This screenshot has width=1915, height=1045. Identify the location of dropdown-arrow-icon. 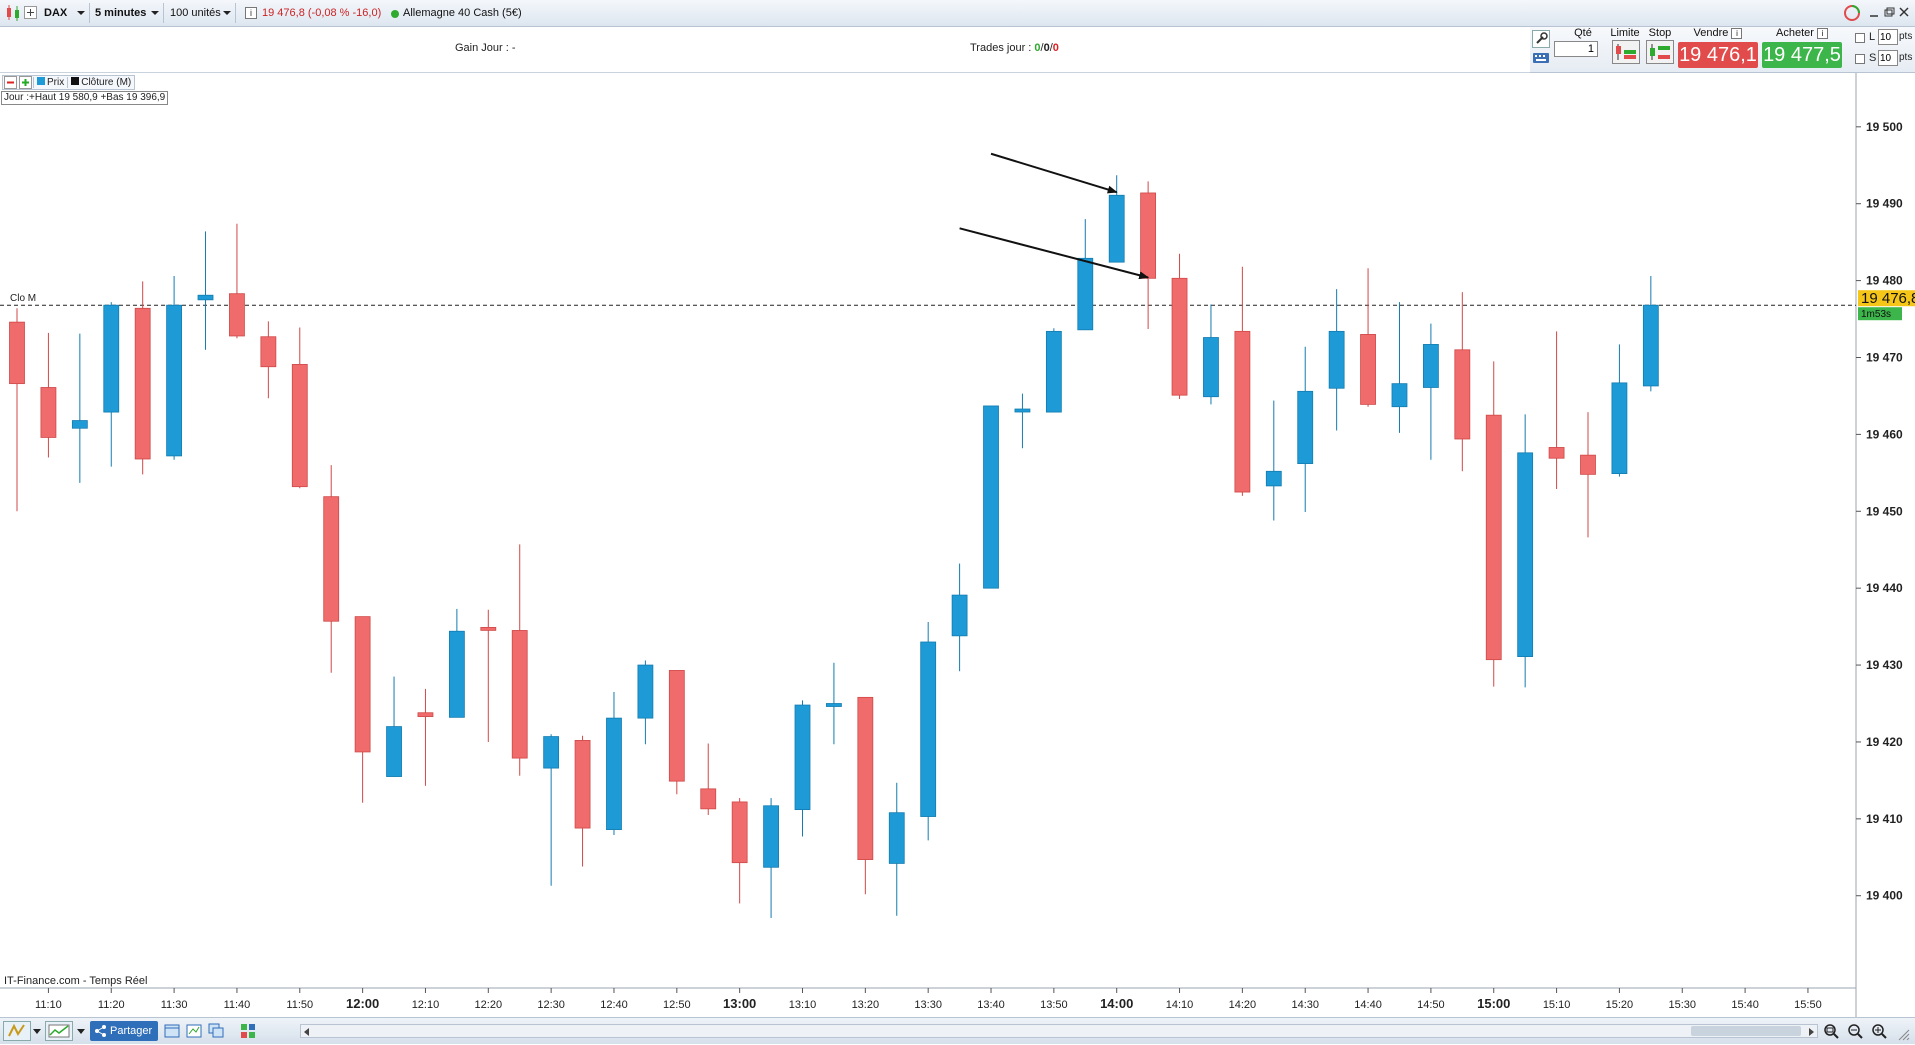
(37, 1030).